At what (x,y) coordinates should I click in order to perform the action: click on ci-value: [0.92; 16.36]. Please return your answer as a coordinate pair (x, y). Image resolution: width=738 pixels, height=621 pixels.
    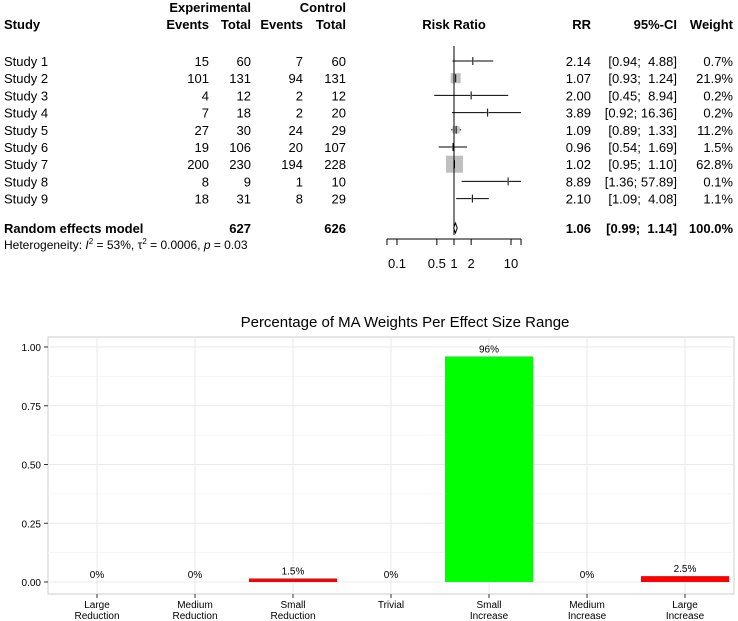
    Looking at the image, I should click on (641, 113).